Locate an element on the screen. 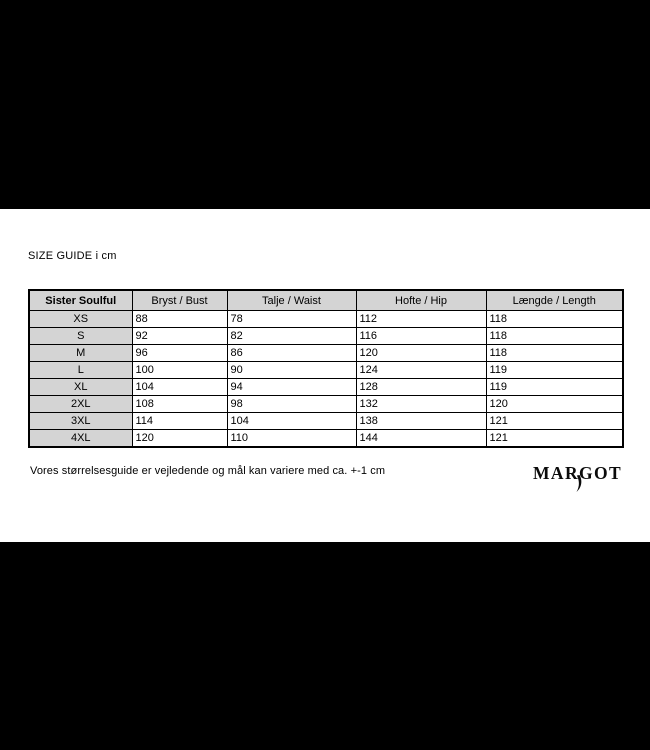 This screenshot has height=750, width=650. bust-cell: 104 is located at coordinates (179, 387).